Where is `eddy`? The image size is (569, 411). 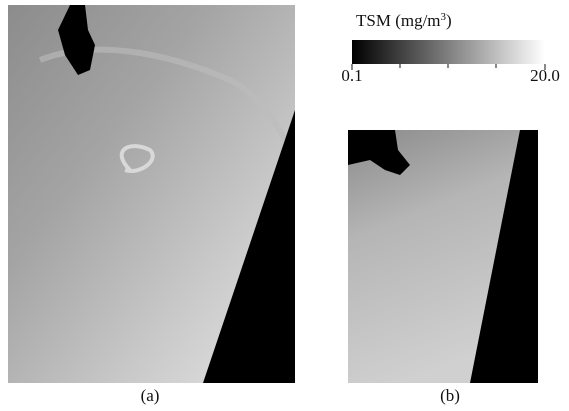 eddy is located at coordinates (137, 158).